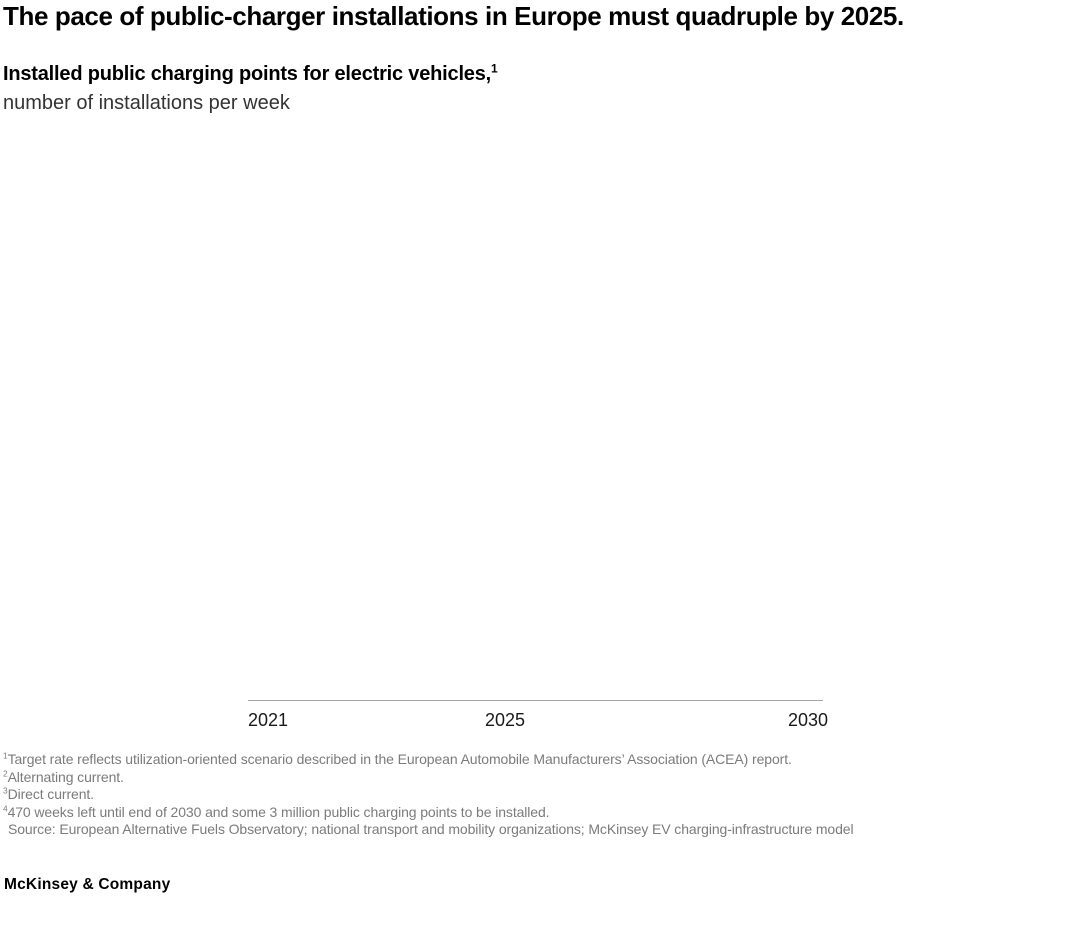 The image size is (1080, 926). Describe the element at coordinates (523, 778) in the screenshot. I see `footnote-2: 2Alternating current.` at that location.